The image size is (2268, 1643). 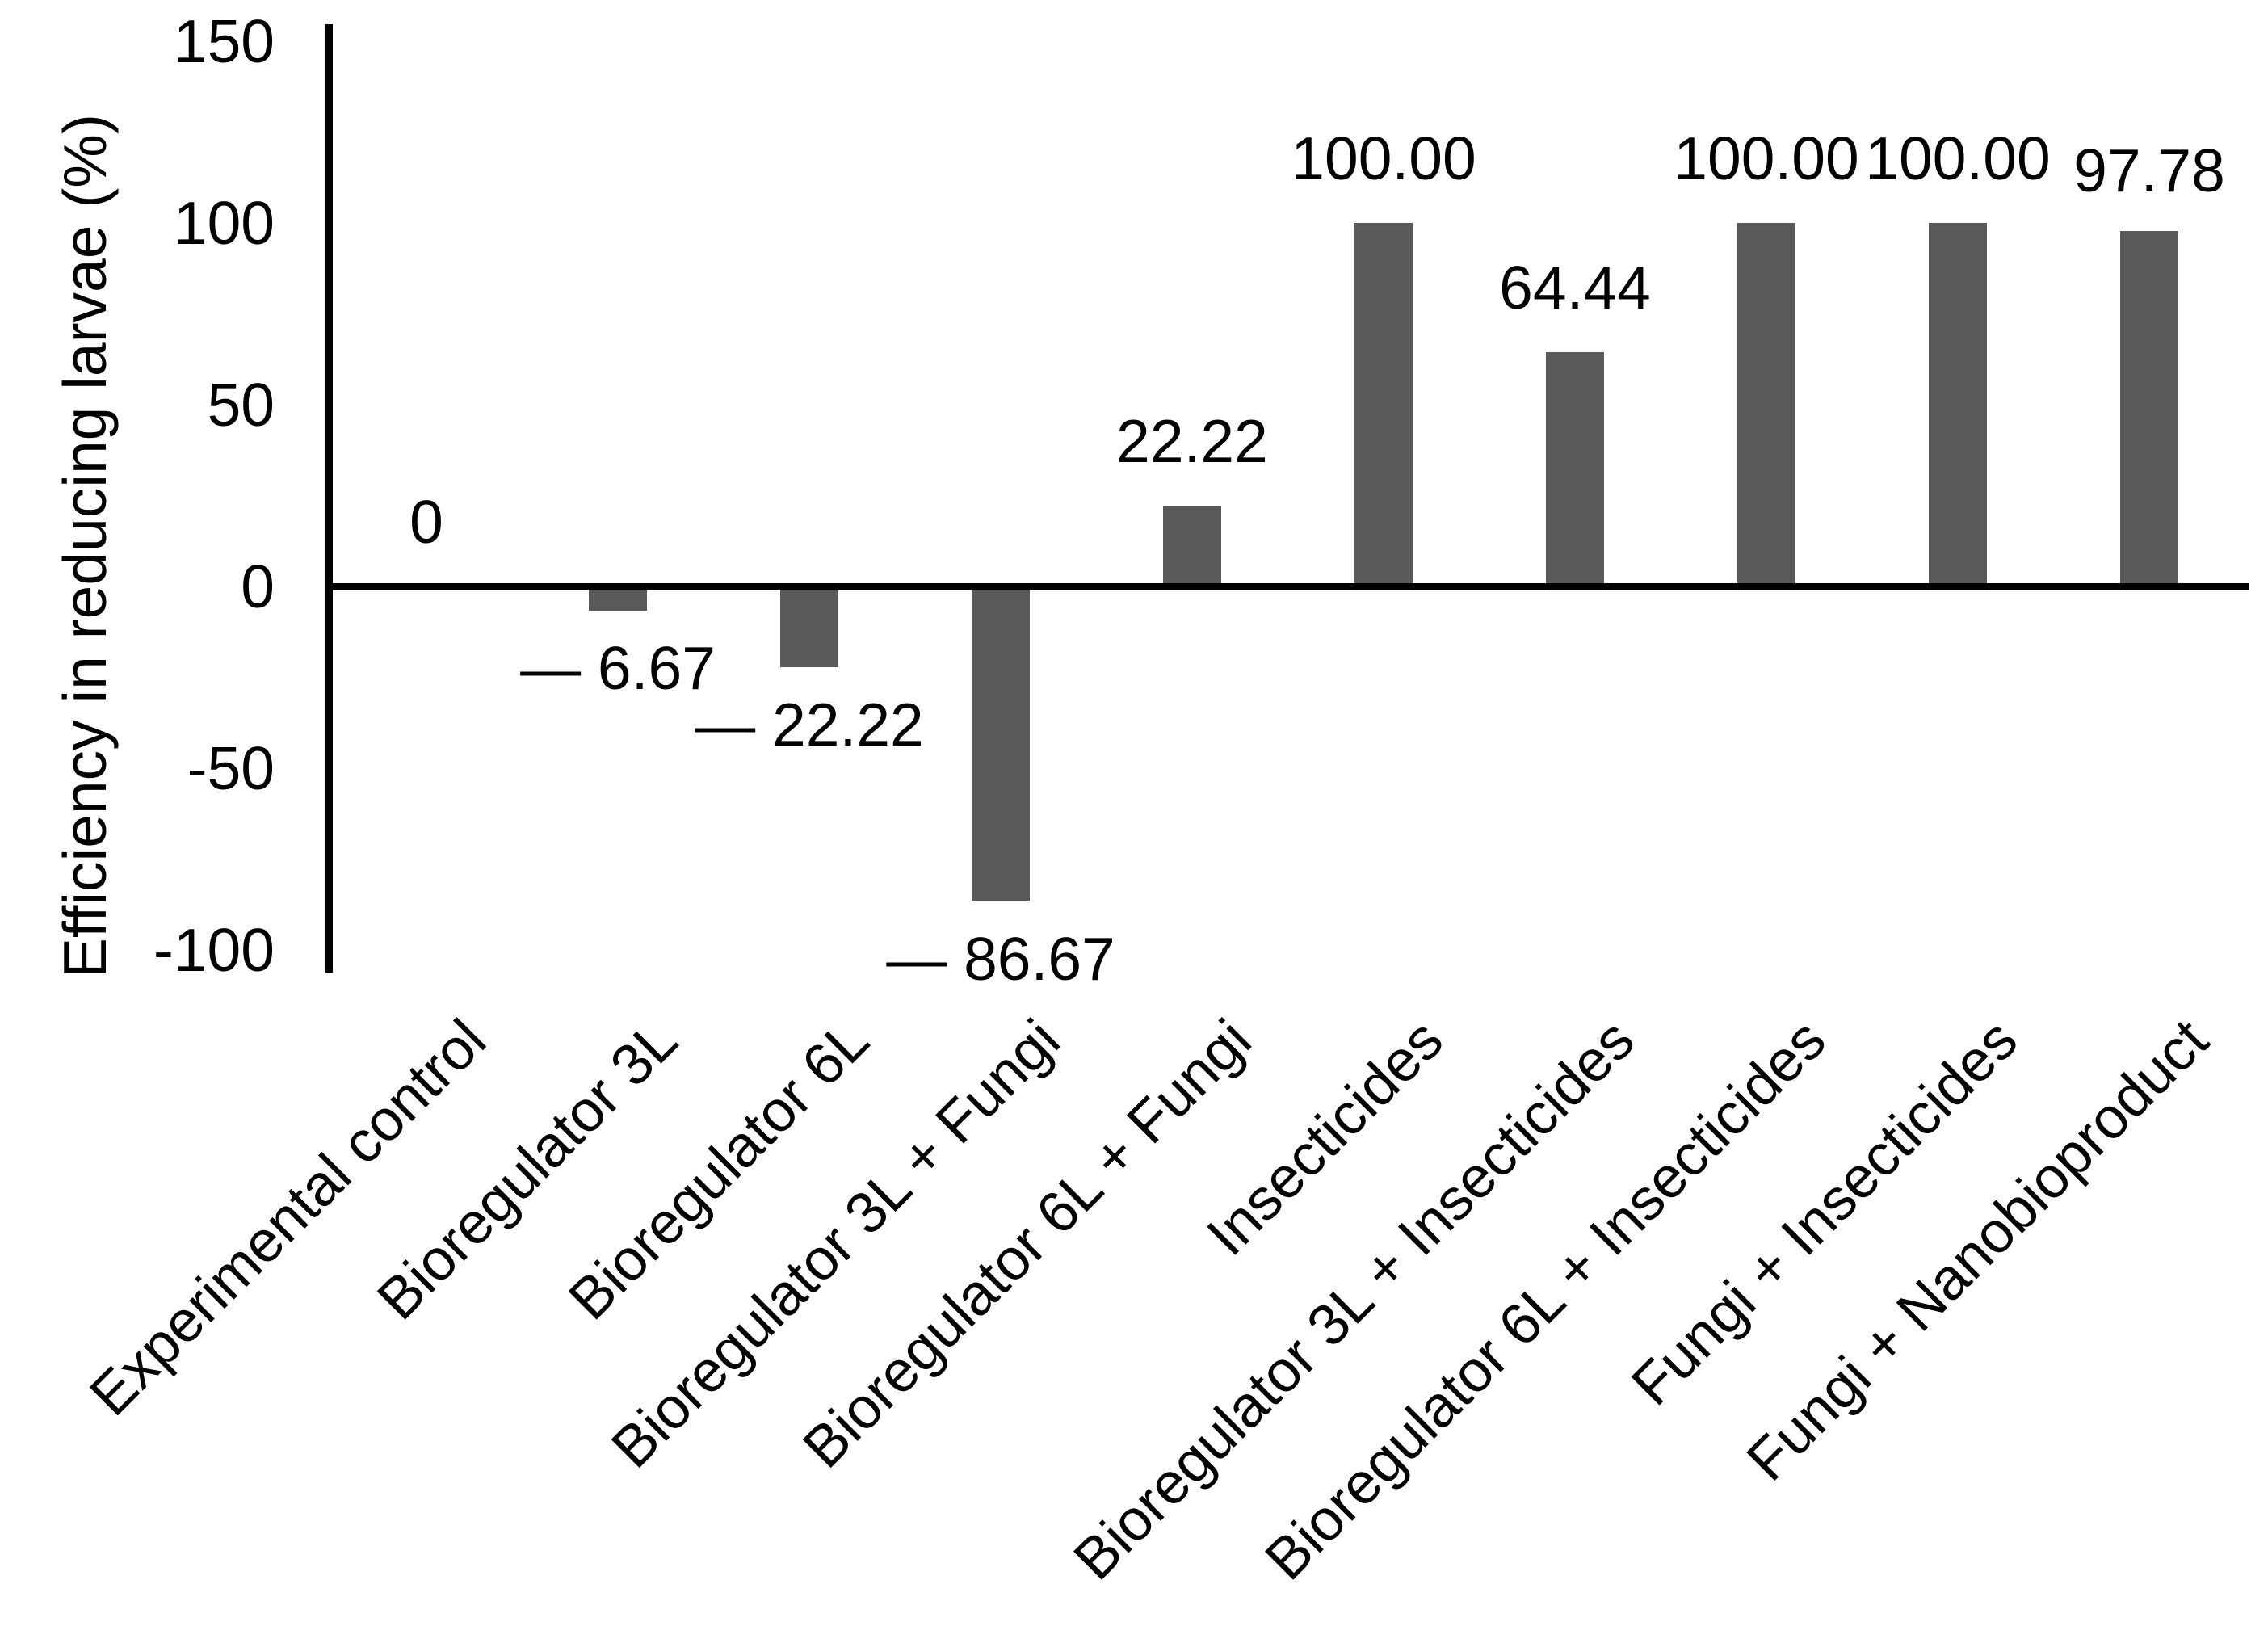 What do you see at coordinates (1287, 586) in the screenshot?
I see `x-axis-zero-line` at bounding box center [1287, 586].